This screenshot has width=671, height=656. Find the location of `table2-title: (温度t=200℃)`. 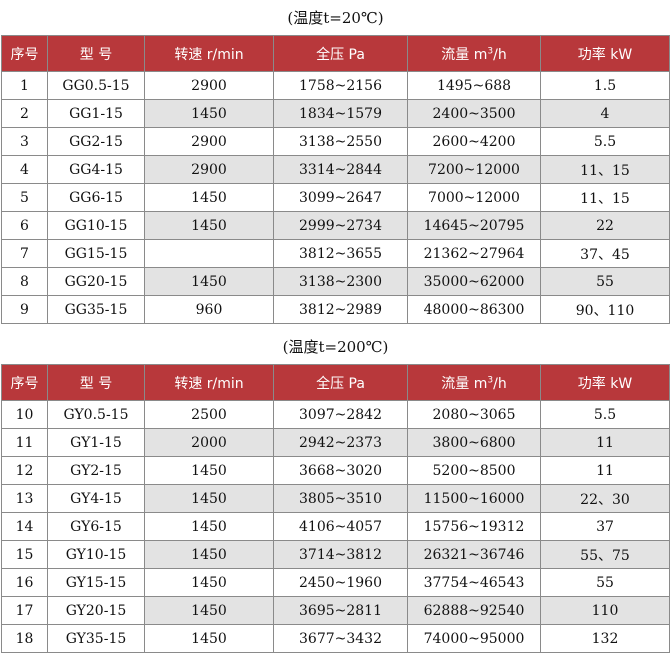

table2-title: (温度t=200℃) is located at coordinates (335, 347).